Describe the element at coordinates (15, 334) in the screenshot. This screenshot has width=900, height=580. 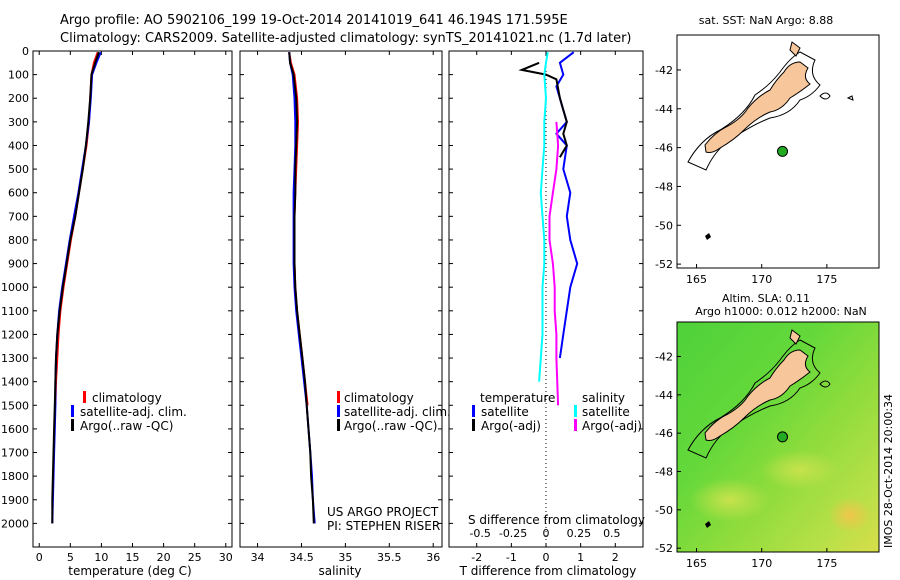
I see `y-tick-label: 1200` at that location.